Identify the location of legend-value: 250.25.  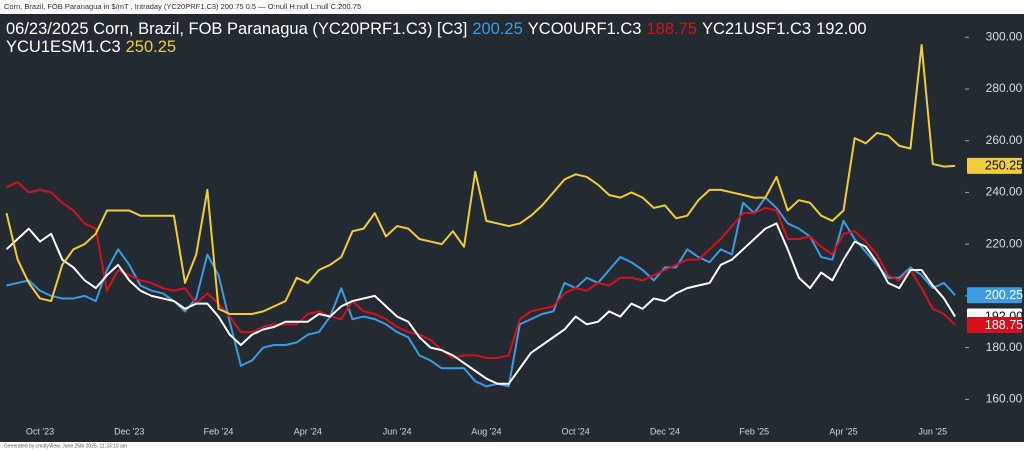
(151, 47).